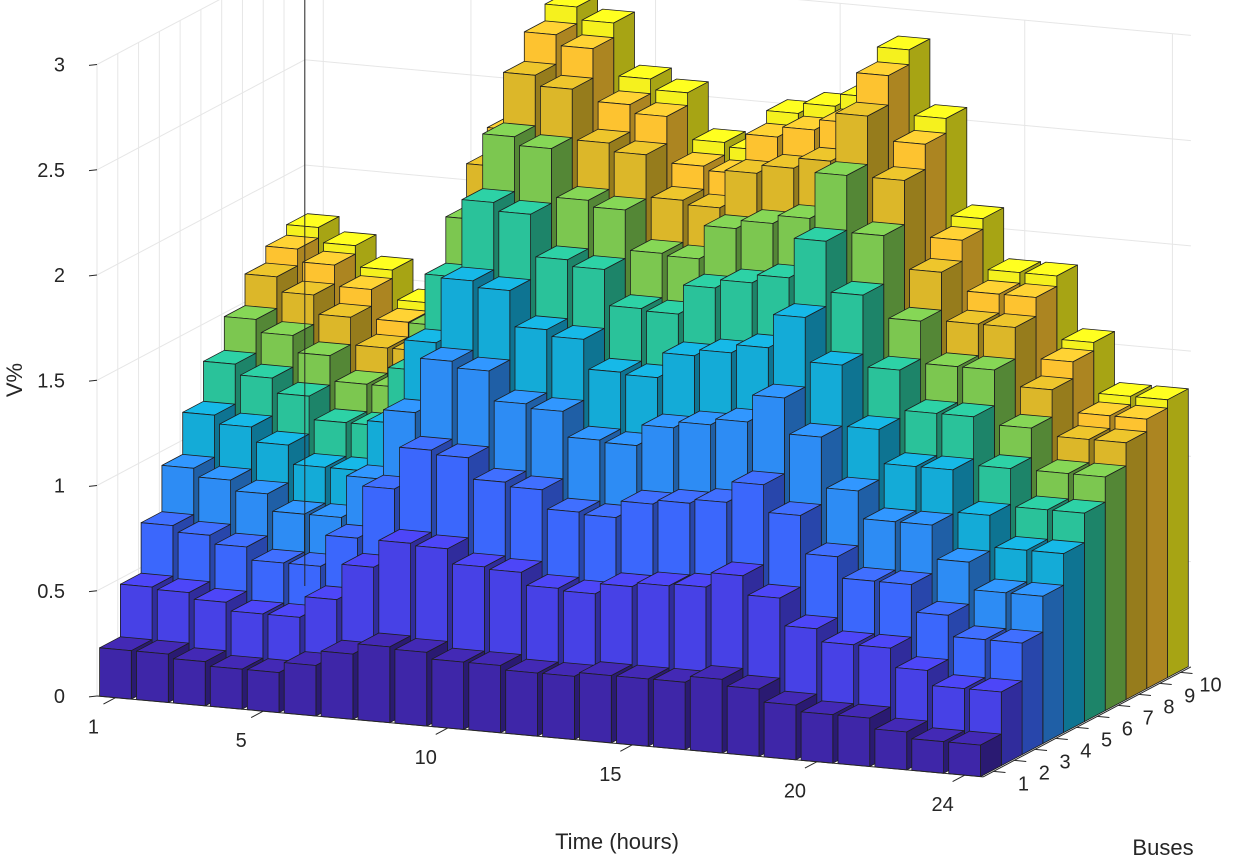 This screenshot has width=1246, height=858. I want to click on y-tick-label: 10, so click(1210, 685).